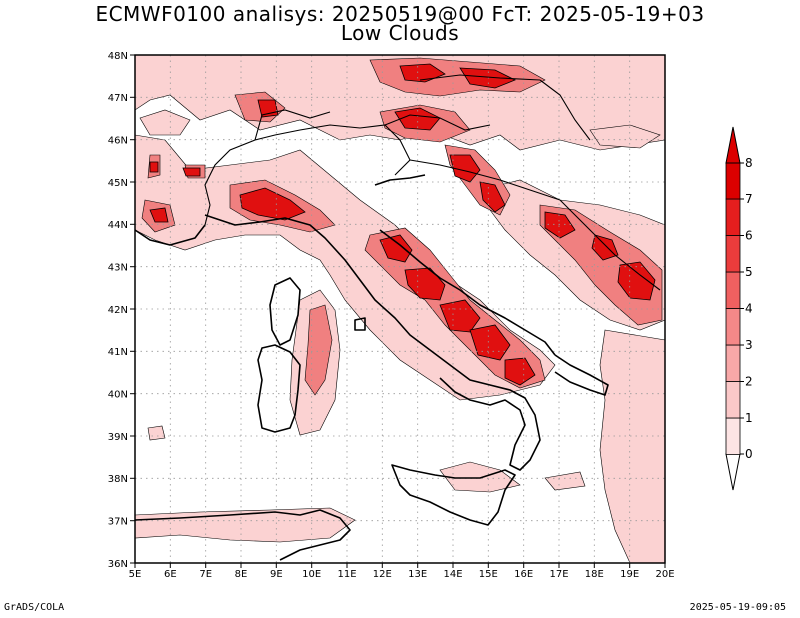  Describe the element at coordinates (276, 574) in the screenshot. I see `lon-label: 9E` at that location.